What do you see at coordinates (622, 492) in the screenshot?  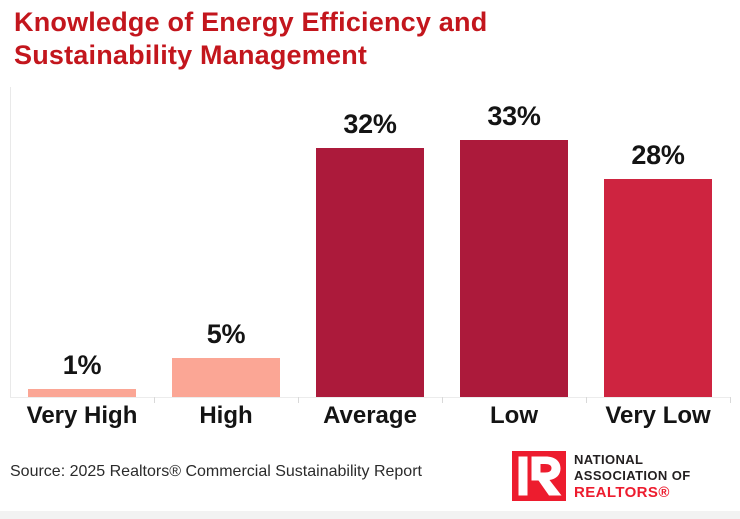 I see `nar-logo-line-3: REALTORS®` at bounding box center [622, 492].